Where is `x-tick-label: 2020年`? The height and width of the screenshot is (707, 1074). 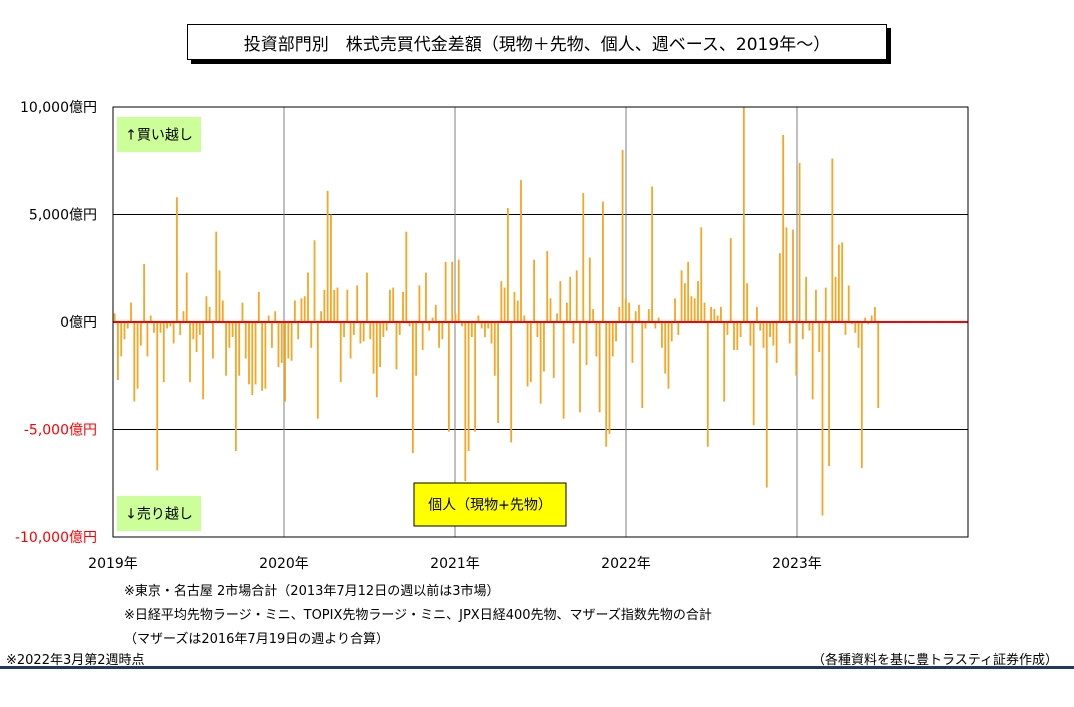 x-tick-label: 2020年 is located at coordinates (284, 564).